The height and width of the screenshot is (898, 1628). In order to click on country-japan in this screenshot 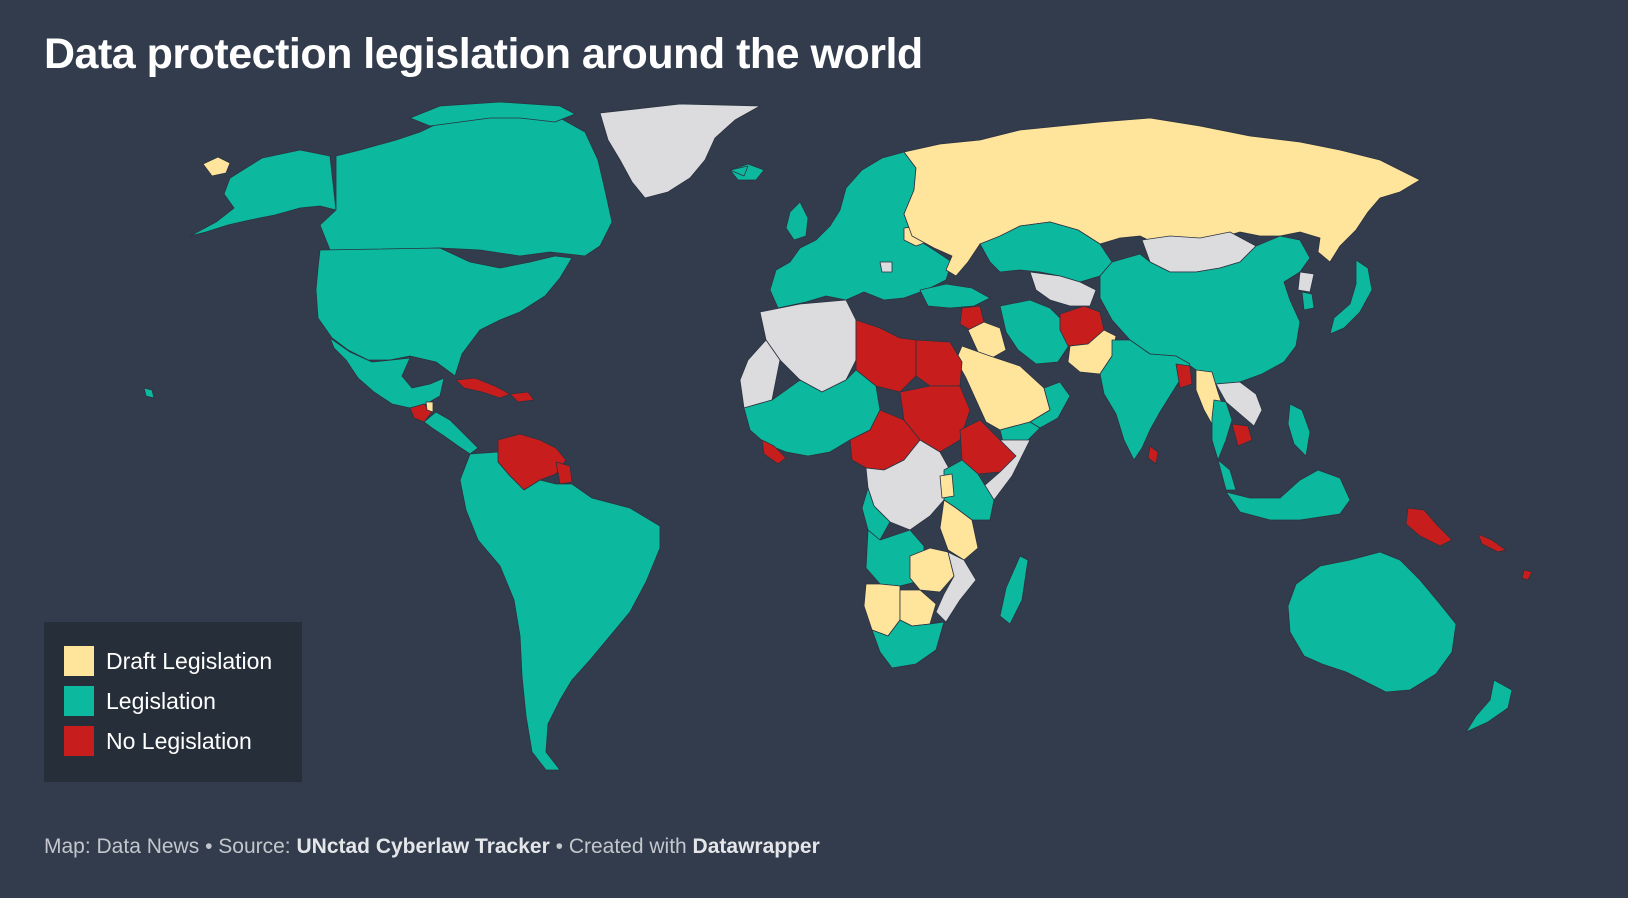, I will do `click(1351, 297)`.